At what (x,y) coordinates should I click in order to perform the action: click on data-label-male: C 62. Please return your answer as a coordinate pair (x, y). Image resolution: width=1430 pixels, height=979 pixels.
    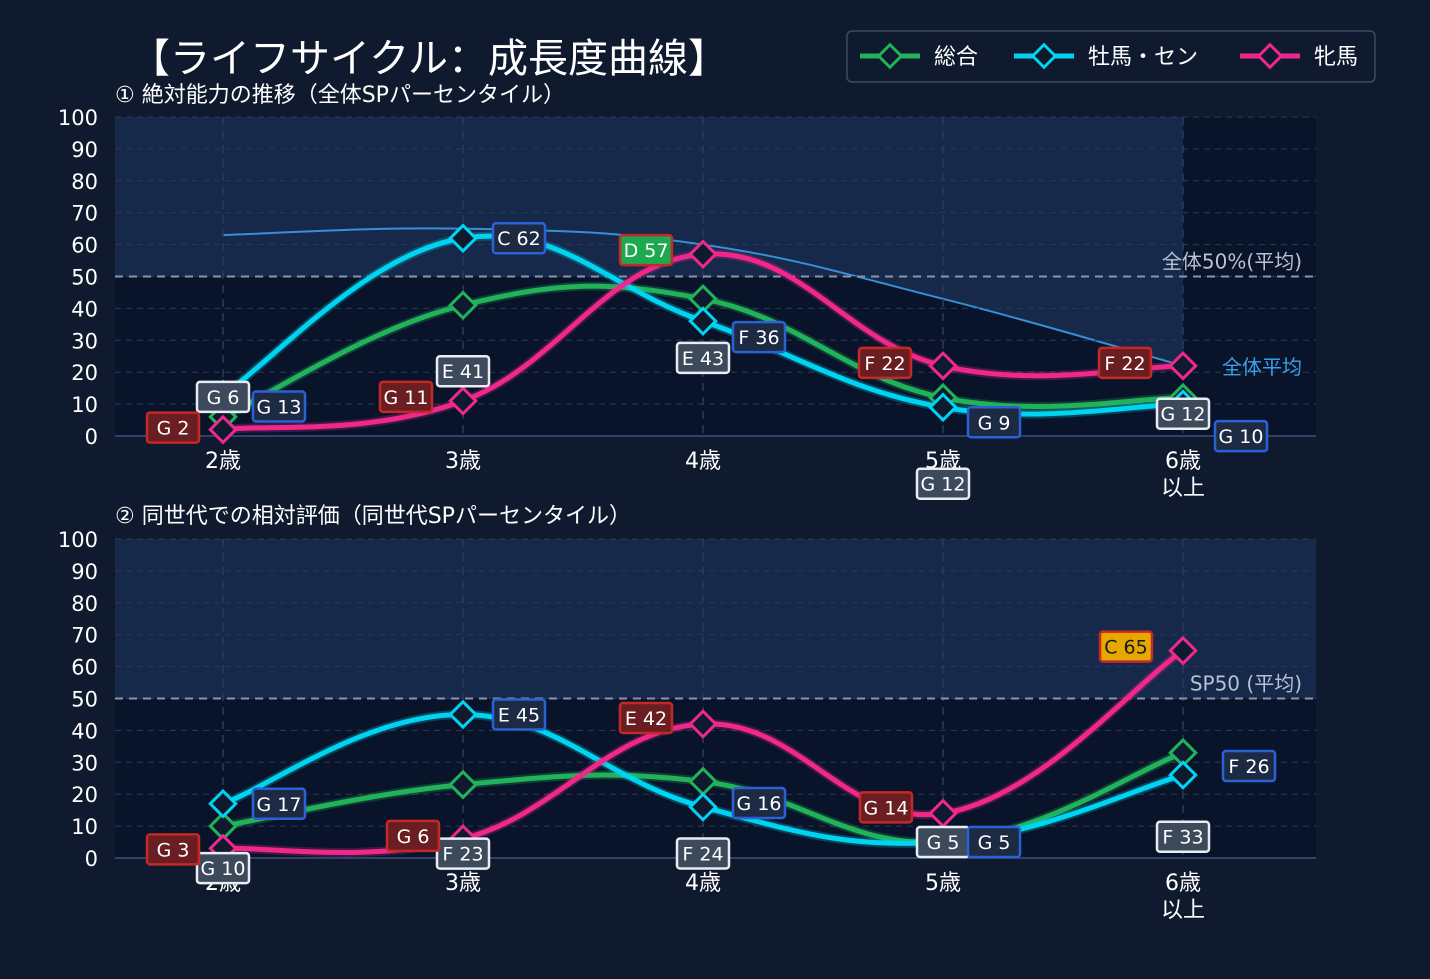
    Looking at the image, I should click on (518, 239).